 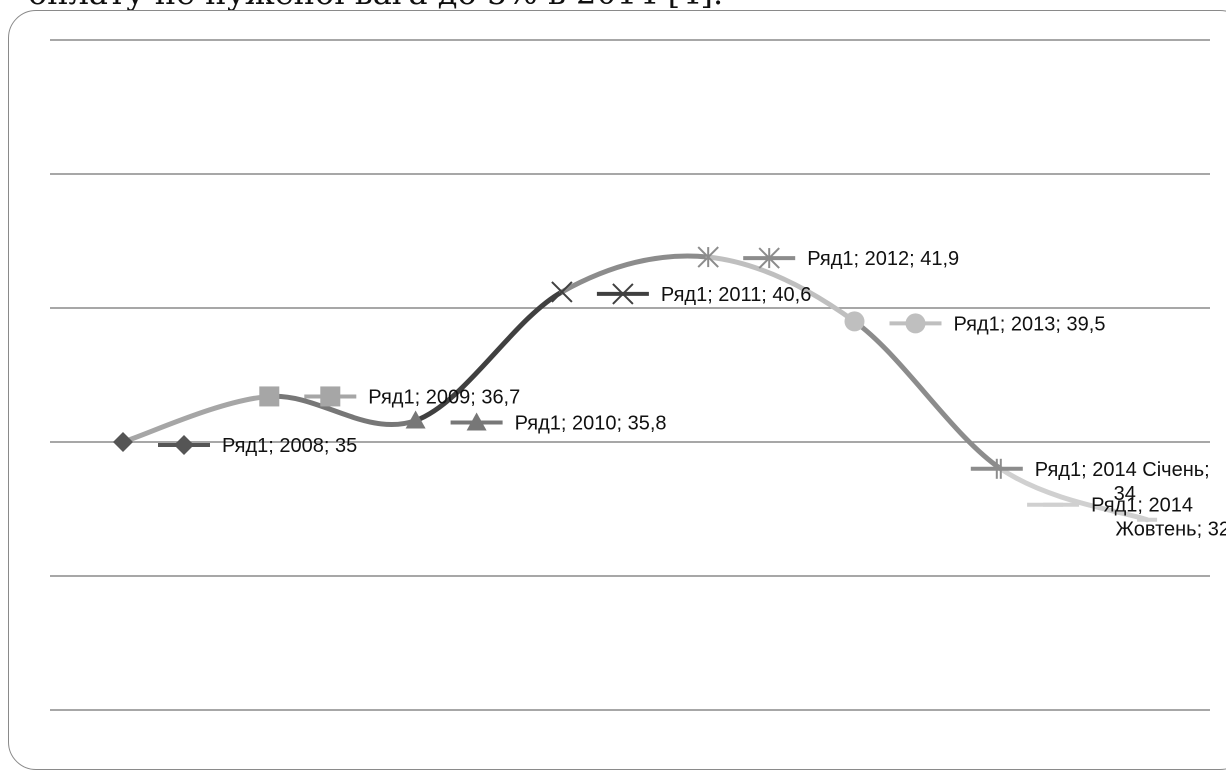 What do you see at coordinates (1171, 530) in the screenshot?
I see `data-label-text-line-2: Жовтень; 32,1` at bounding box center [1171, 530].